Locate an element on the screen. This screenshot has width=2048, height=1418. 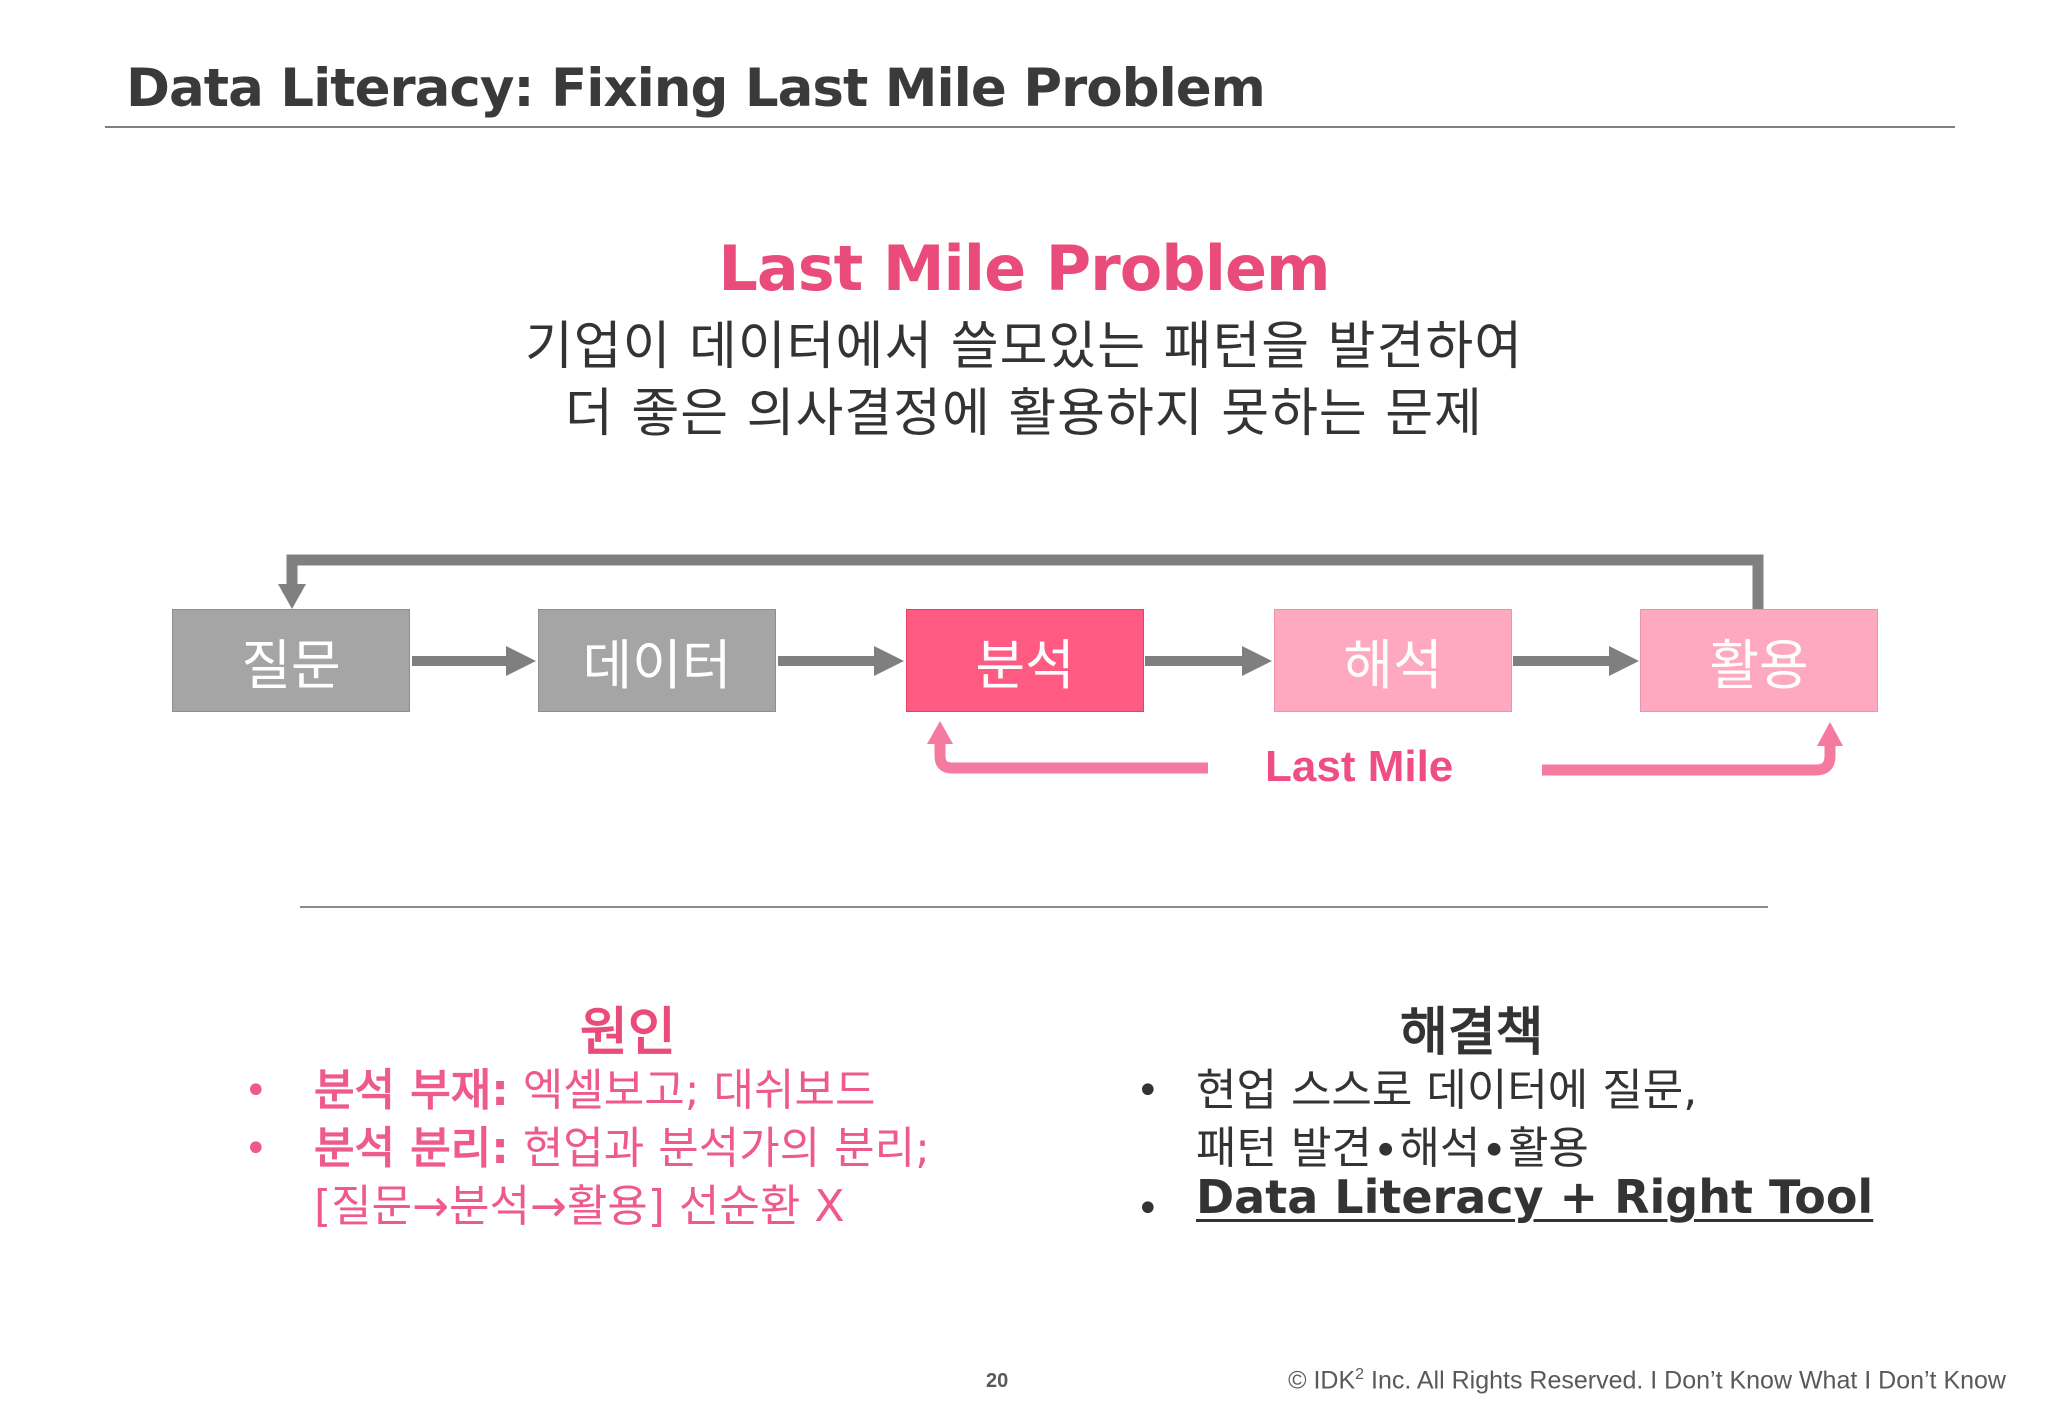
last-mile-left-arrowhead is located at coordinates (940, 732).